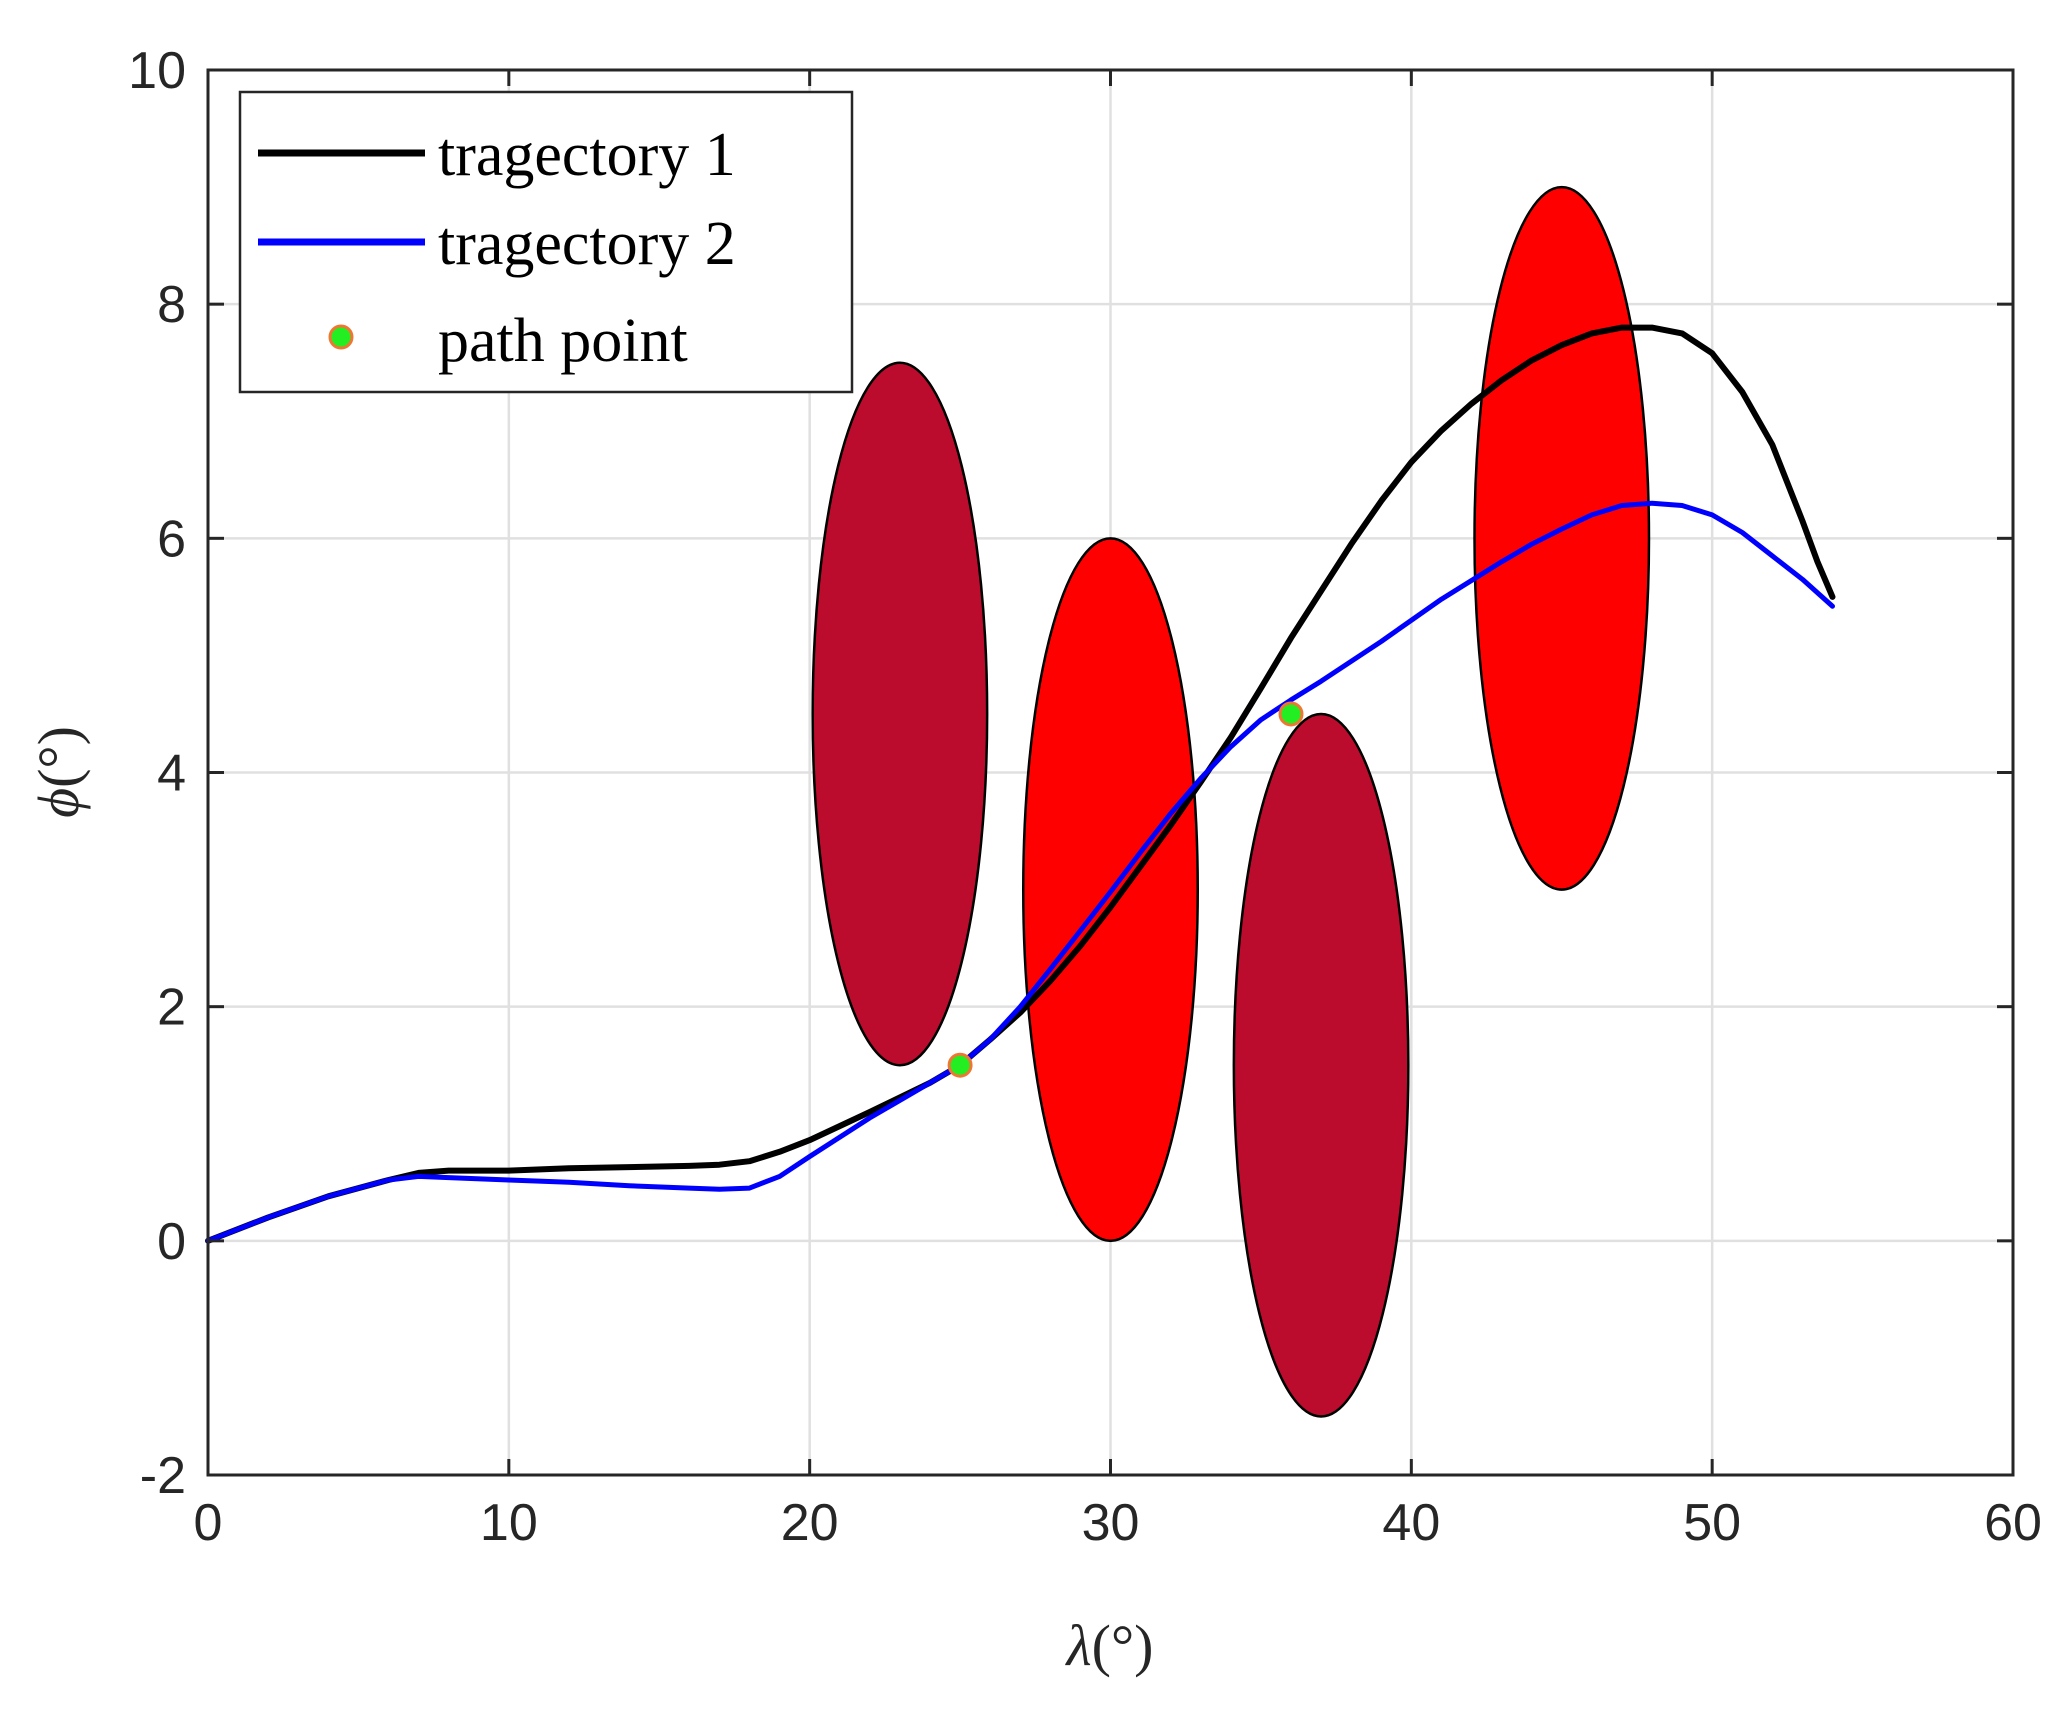 This screenshot has width=2069, height=1712. What do you see at coordinates (163, 1476) in the screenshot?
I see `y-tick-label: -2` at bounding box center [163, 1476].